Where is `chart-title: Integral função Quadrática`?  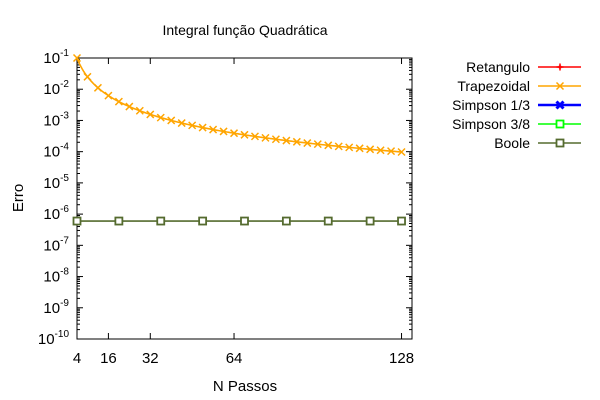 chart-title: Integral função Quadrática is located at coordinates (245, 30).